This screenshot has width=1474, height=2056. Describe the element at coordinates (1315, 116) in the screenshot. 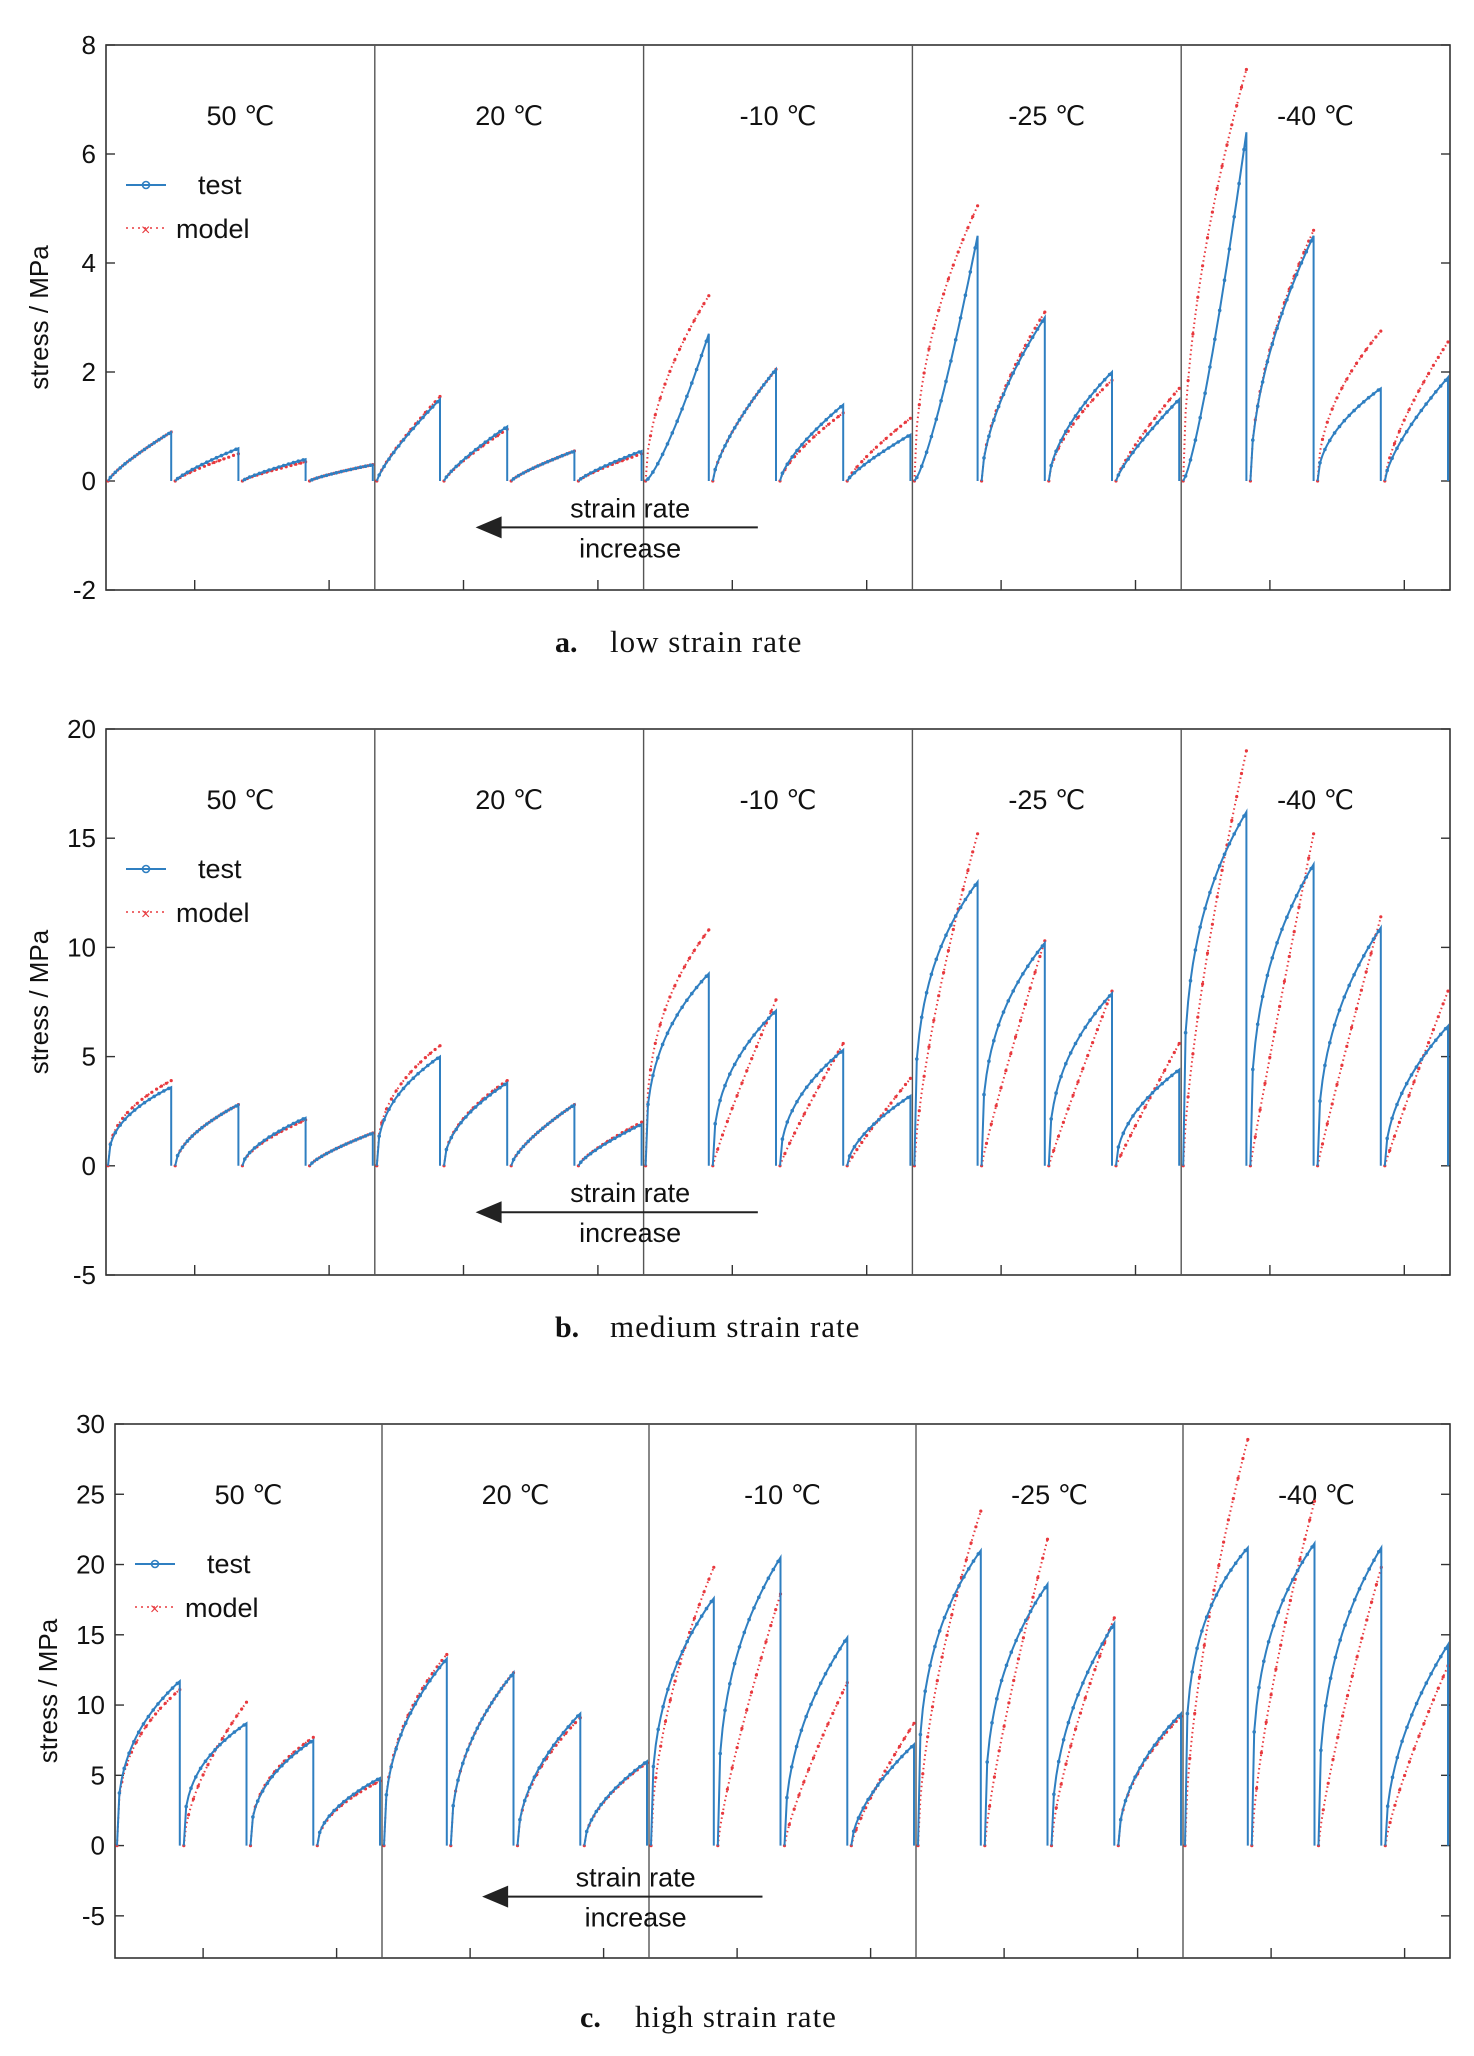

I see `temperature-label: -40 ℃` at that location.